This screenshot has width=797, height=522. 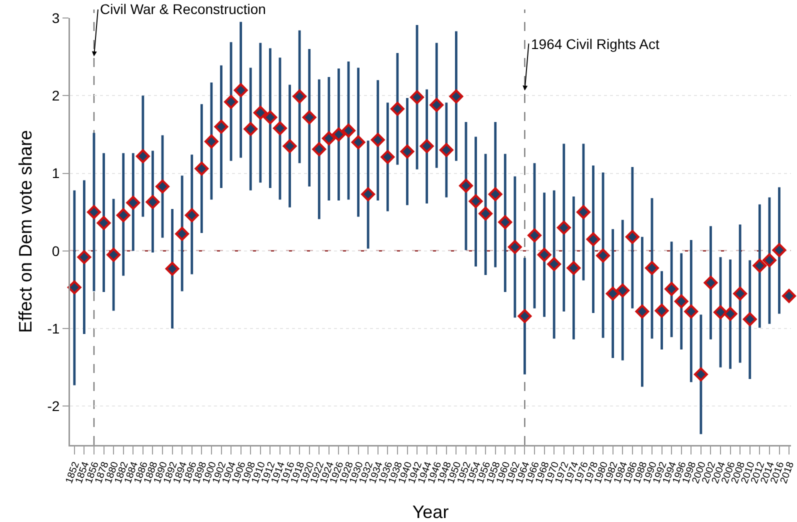 What do you see at coordinates (53, 406) in the screenshot?
I see `y-tick-label: -2` at bounding box center [53, 406].